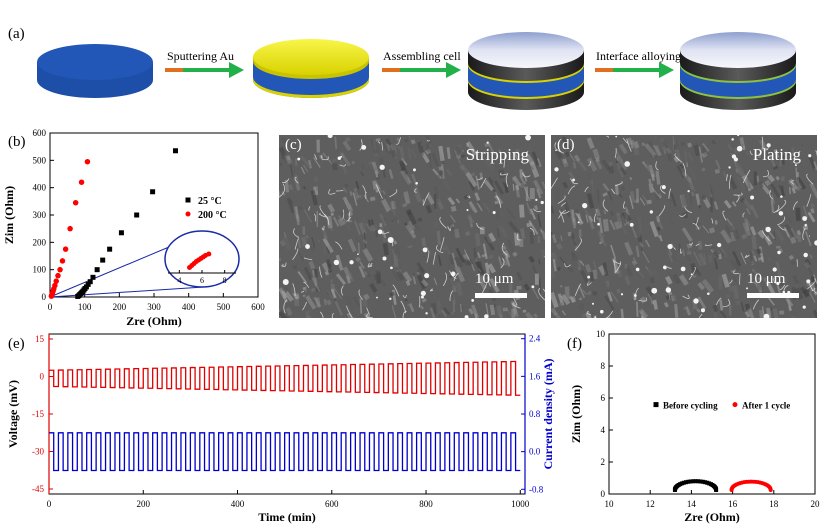  Describe the element at coordinates (209, 254) in the screenshot. I see `inset-data-point` at that location.